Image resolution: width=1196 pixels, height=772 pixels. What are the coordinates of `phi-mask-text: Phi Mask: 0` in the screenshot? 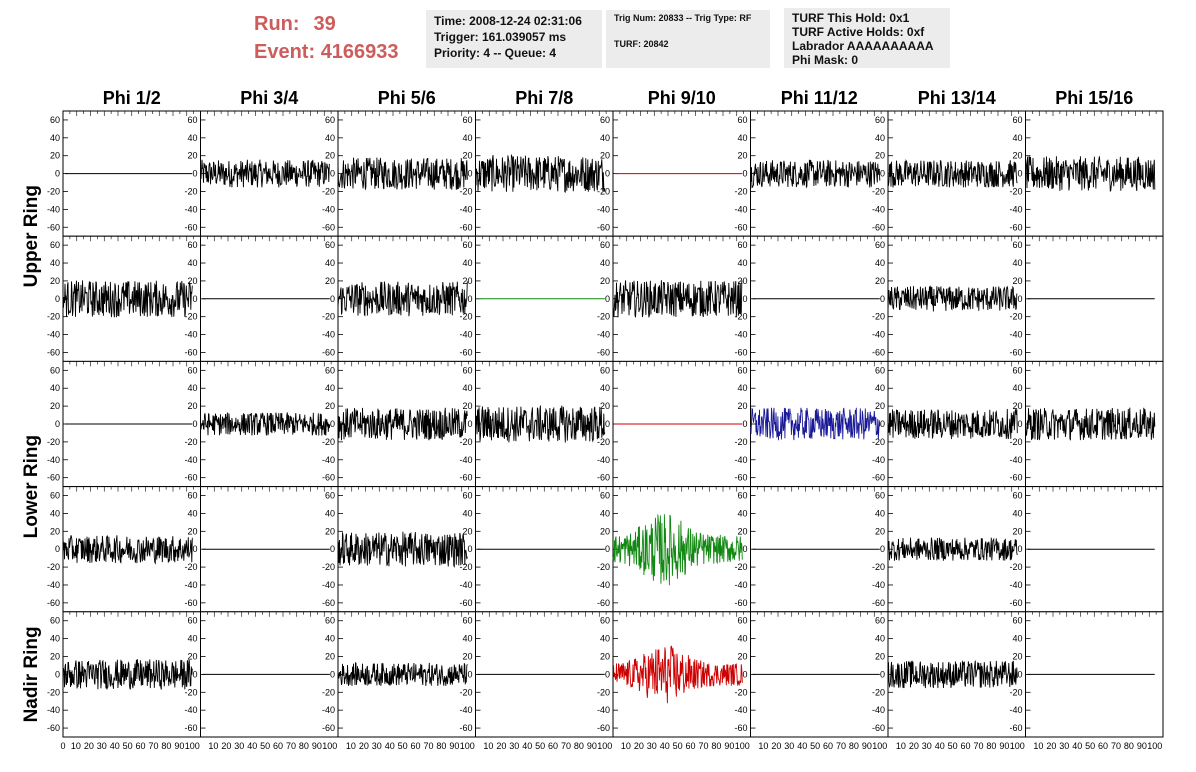 It's located at (825, 60).